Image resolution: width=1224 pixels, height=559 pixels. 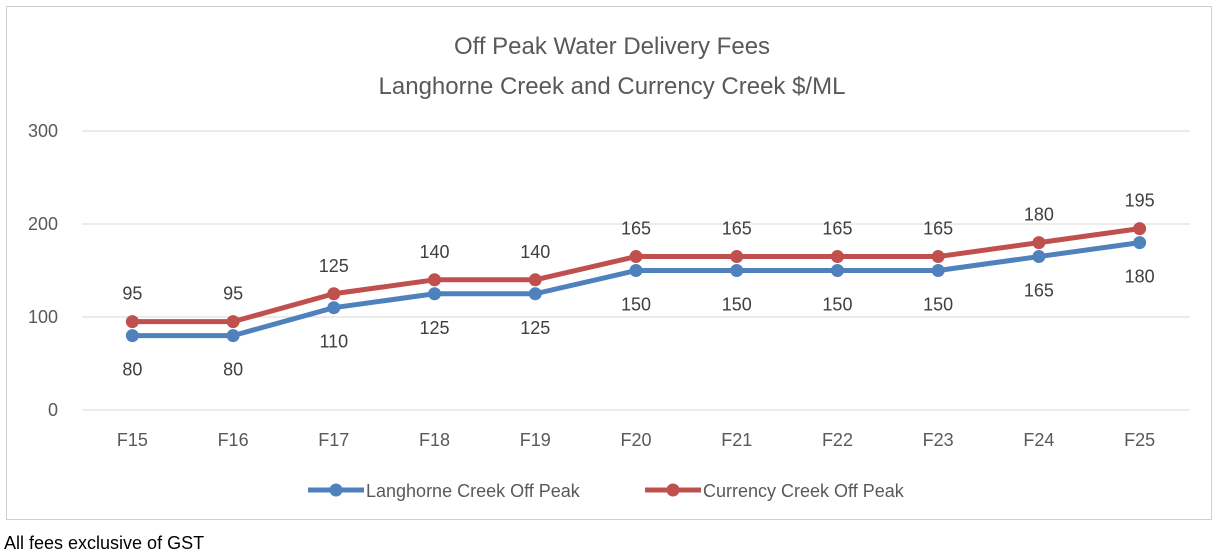 I want to click on x-tick-label: F23, so click(x=938, y=440).